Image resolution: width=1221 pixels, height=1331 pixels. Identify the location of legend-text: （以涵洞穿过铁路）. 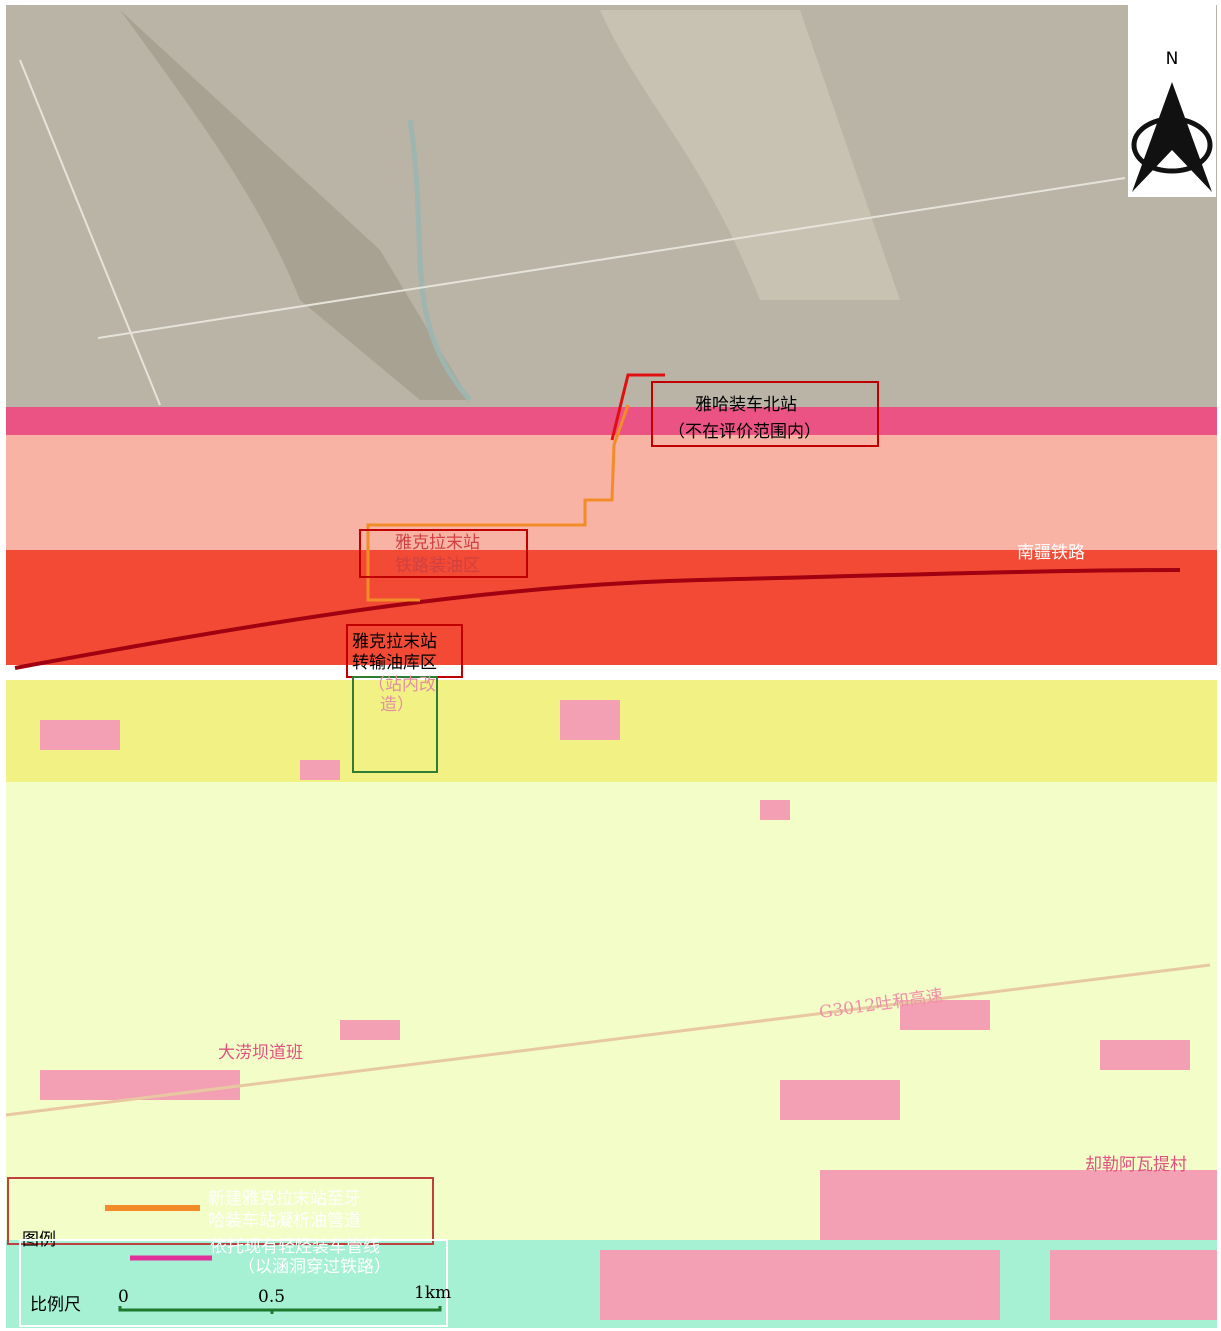
(314, 1267).